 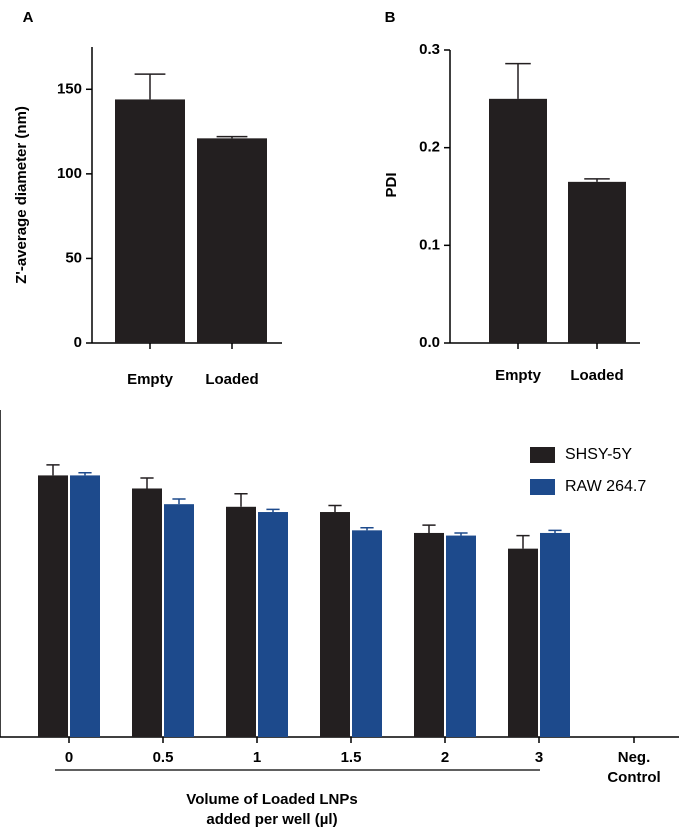 What do you see at coordinates (445, 757) in the screenshot?
I see `x-tick-label: 2` at bounding box center [445, 757].